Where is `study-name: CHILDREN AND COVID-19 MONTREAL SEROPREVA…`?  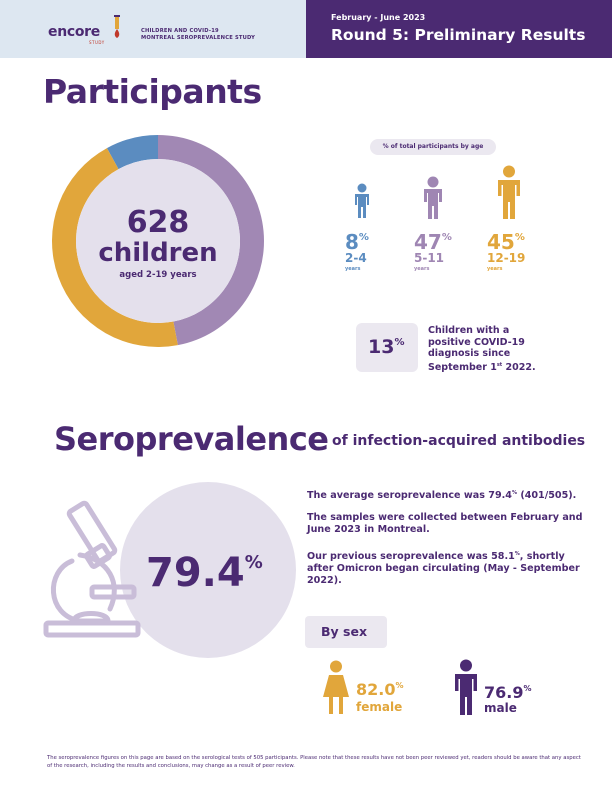 study-name: CHILDREN AND COVID-19 MONTREAL SEROPREVA… is located at coordinates (198, 35).